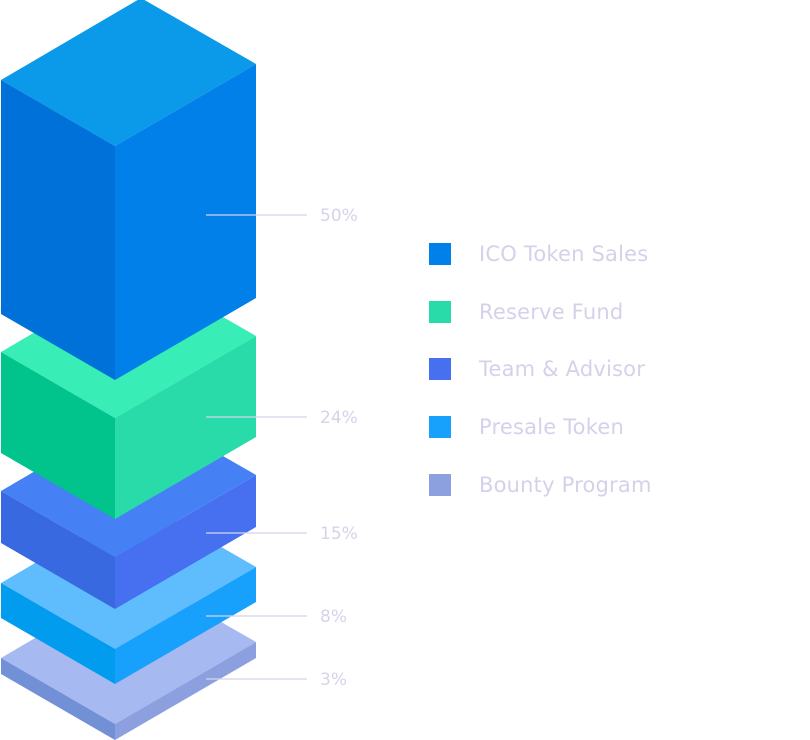 The height and width of the screenshot is (740, 810). Describe the element at coordinates (333, 680) in the screenshot. I see `value-label: 3%` at that location.